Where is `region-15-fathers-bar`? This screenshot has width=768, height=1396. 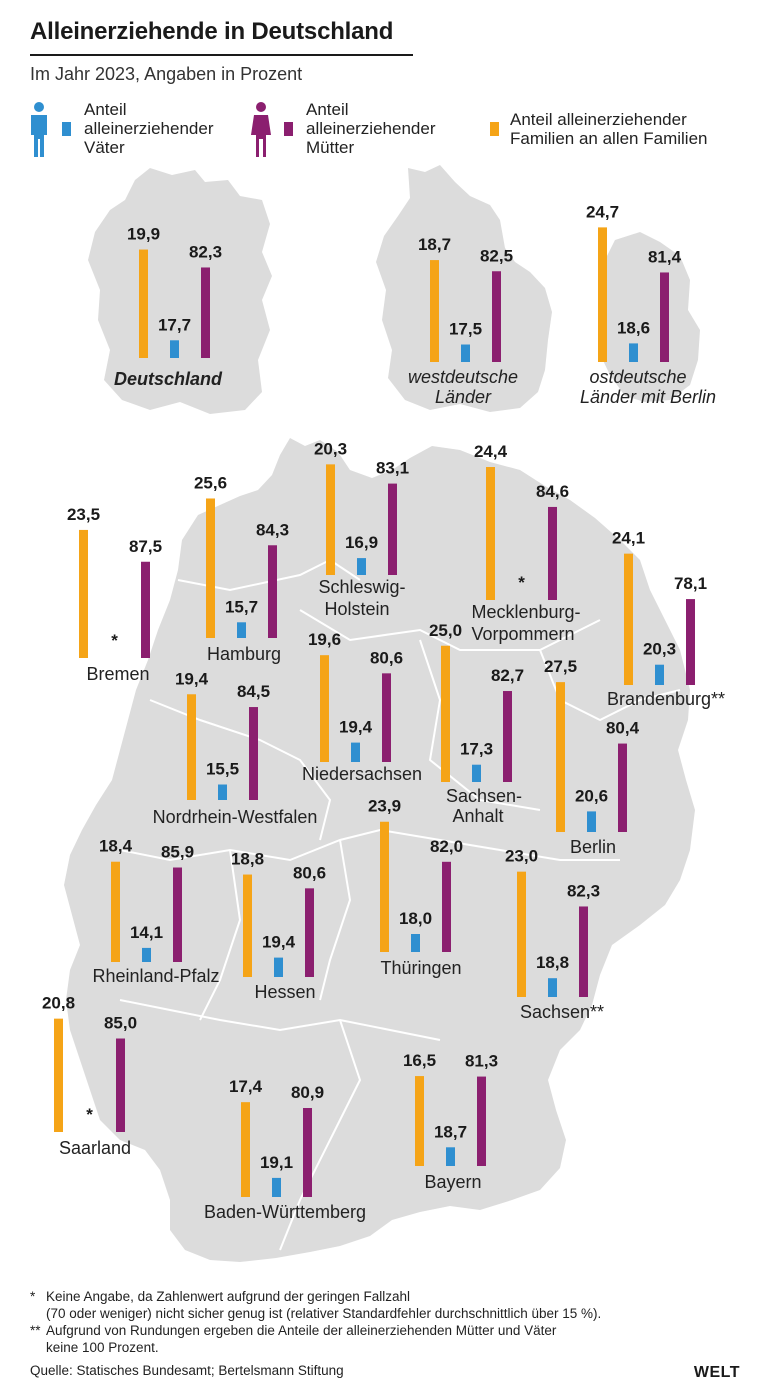
region-15-fathers-bar is located at coordinates (552, 987).